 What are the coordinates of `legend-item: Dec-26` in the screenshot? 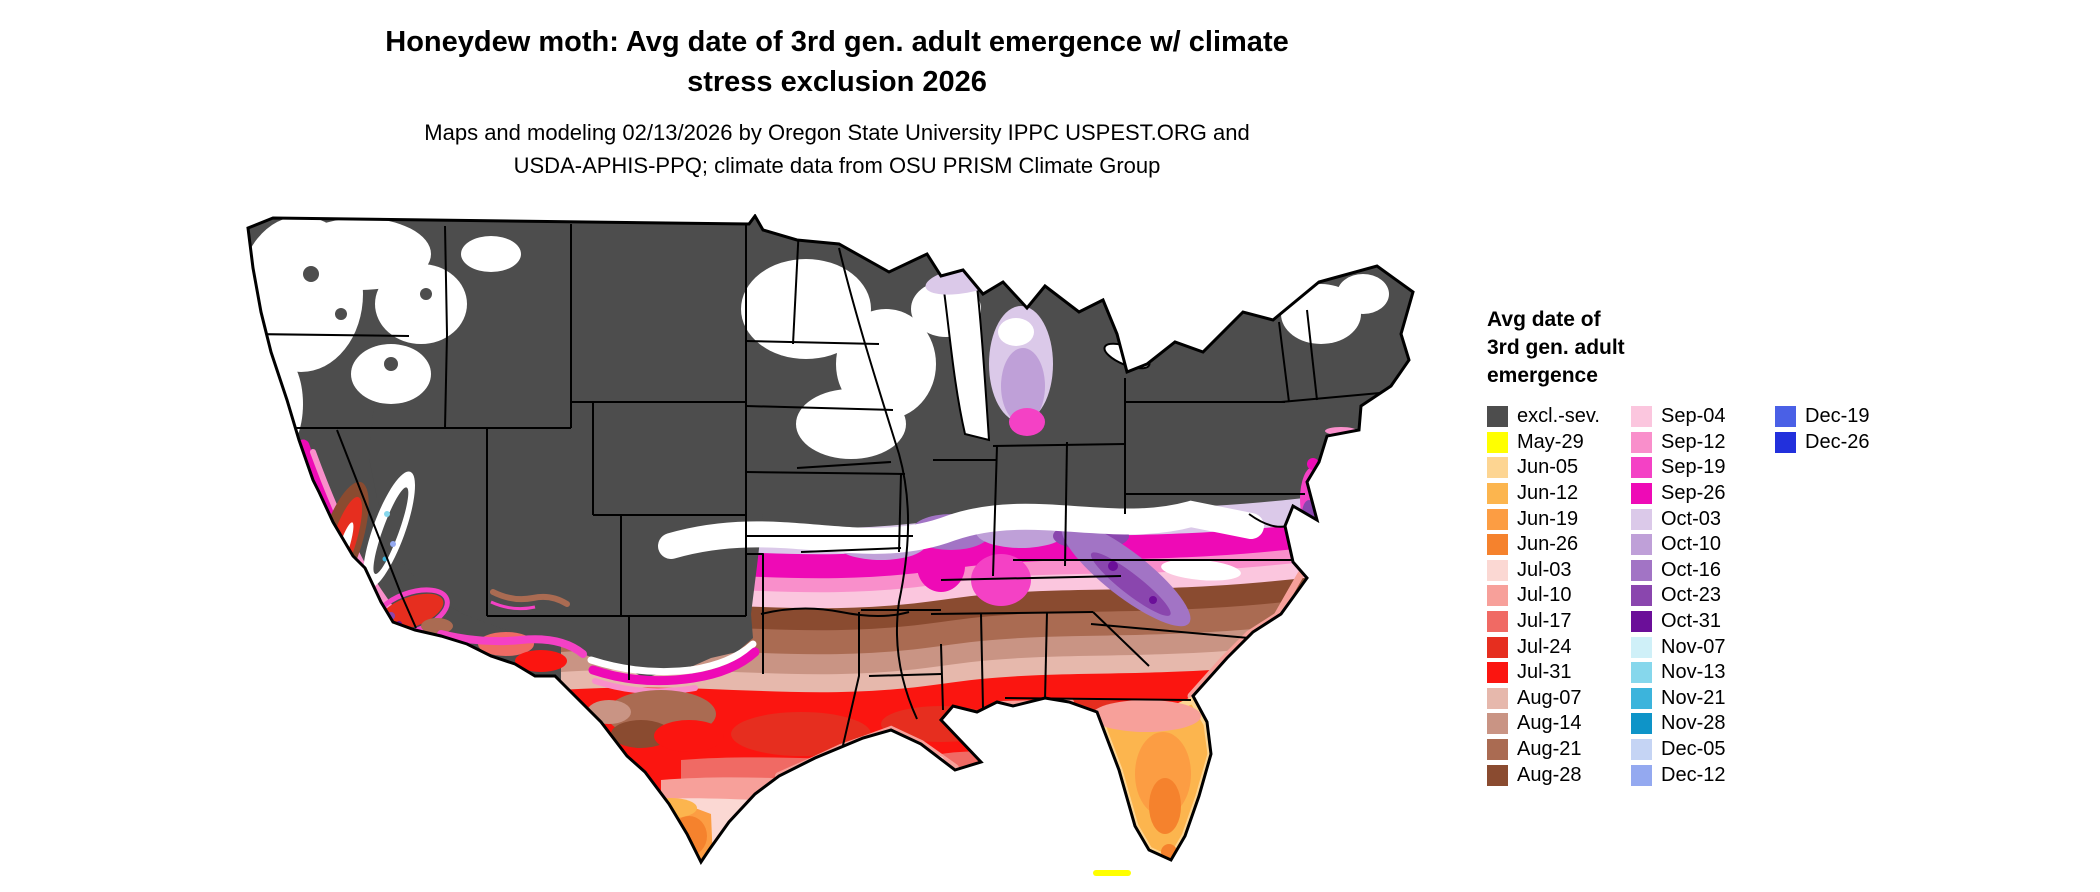 It's located at (1837, 443).